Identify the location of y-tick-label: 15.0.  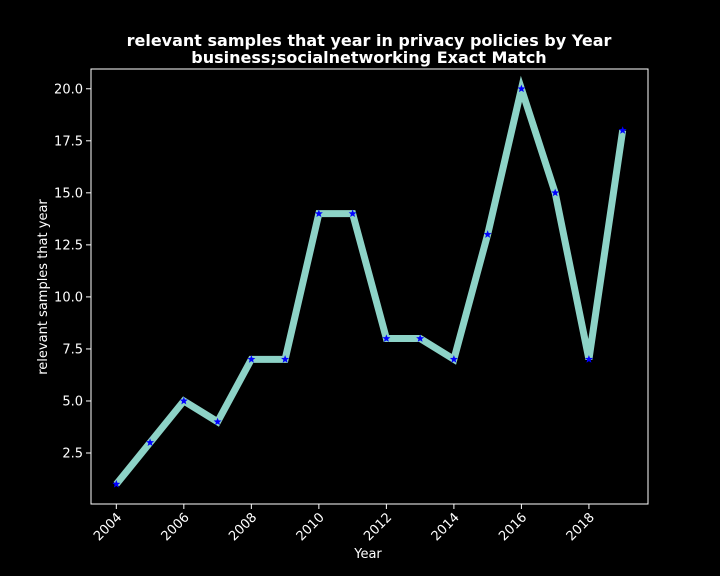
(68, 193).